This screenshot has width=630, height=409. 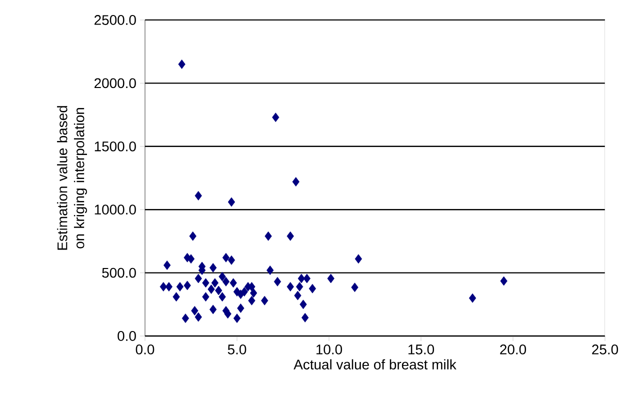 What do you see at coordinates (115, 20) in the screenshot?
I see `y-tick-label: 2500.0` at bounding box center [115, 20].